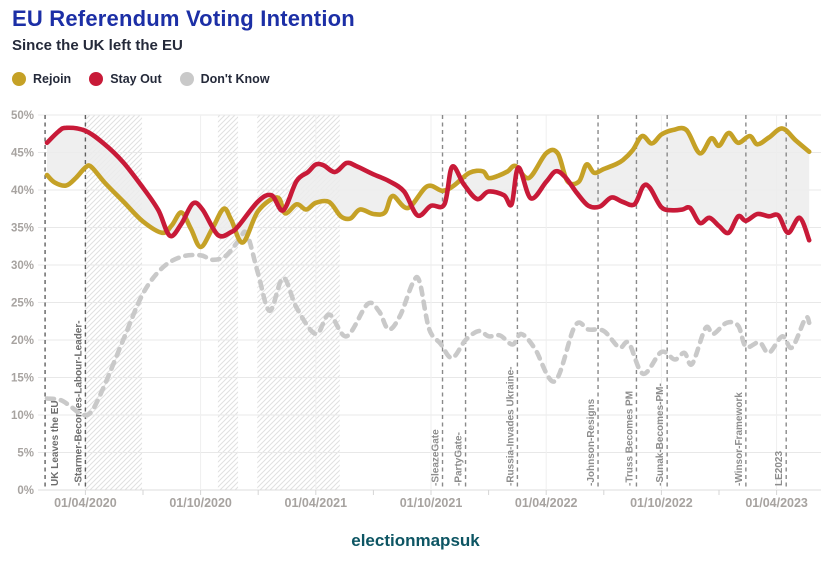  What do you see at coordinates (25, 491) in the screenshot?
I see `y-axis-label: 0%` at bounding box center [25, 491].